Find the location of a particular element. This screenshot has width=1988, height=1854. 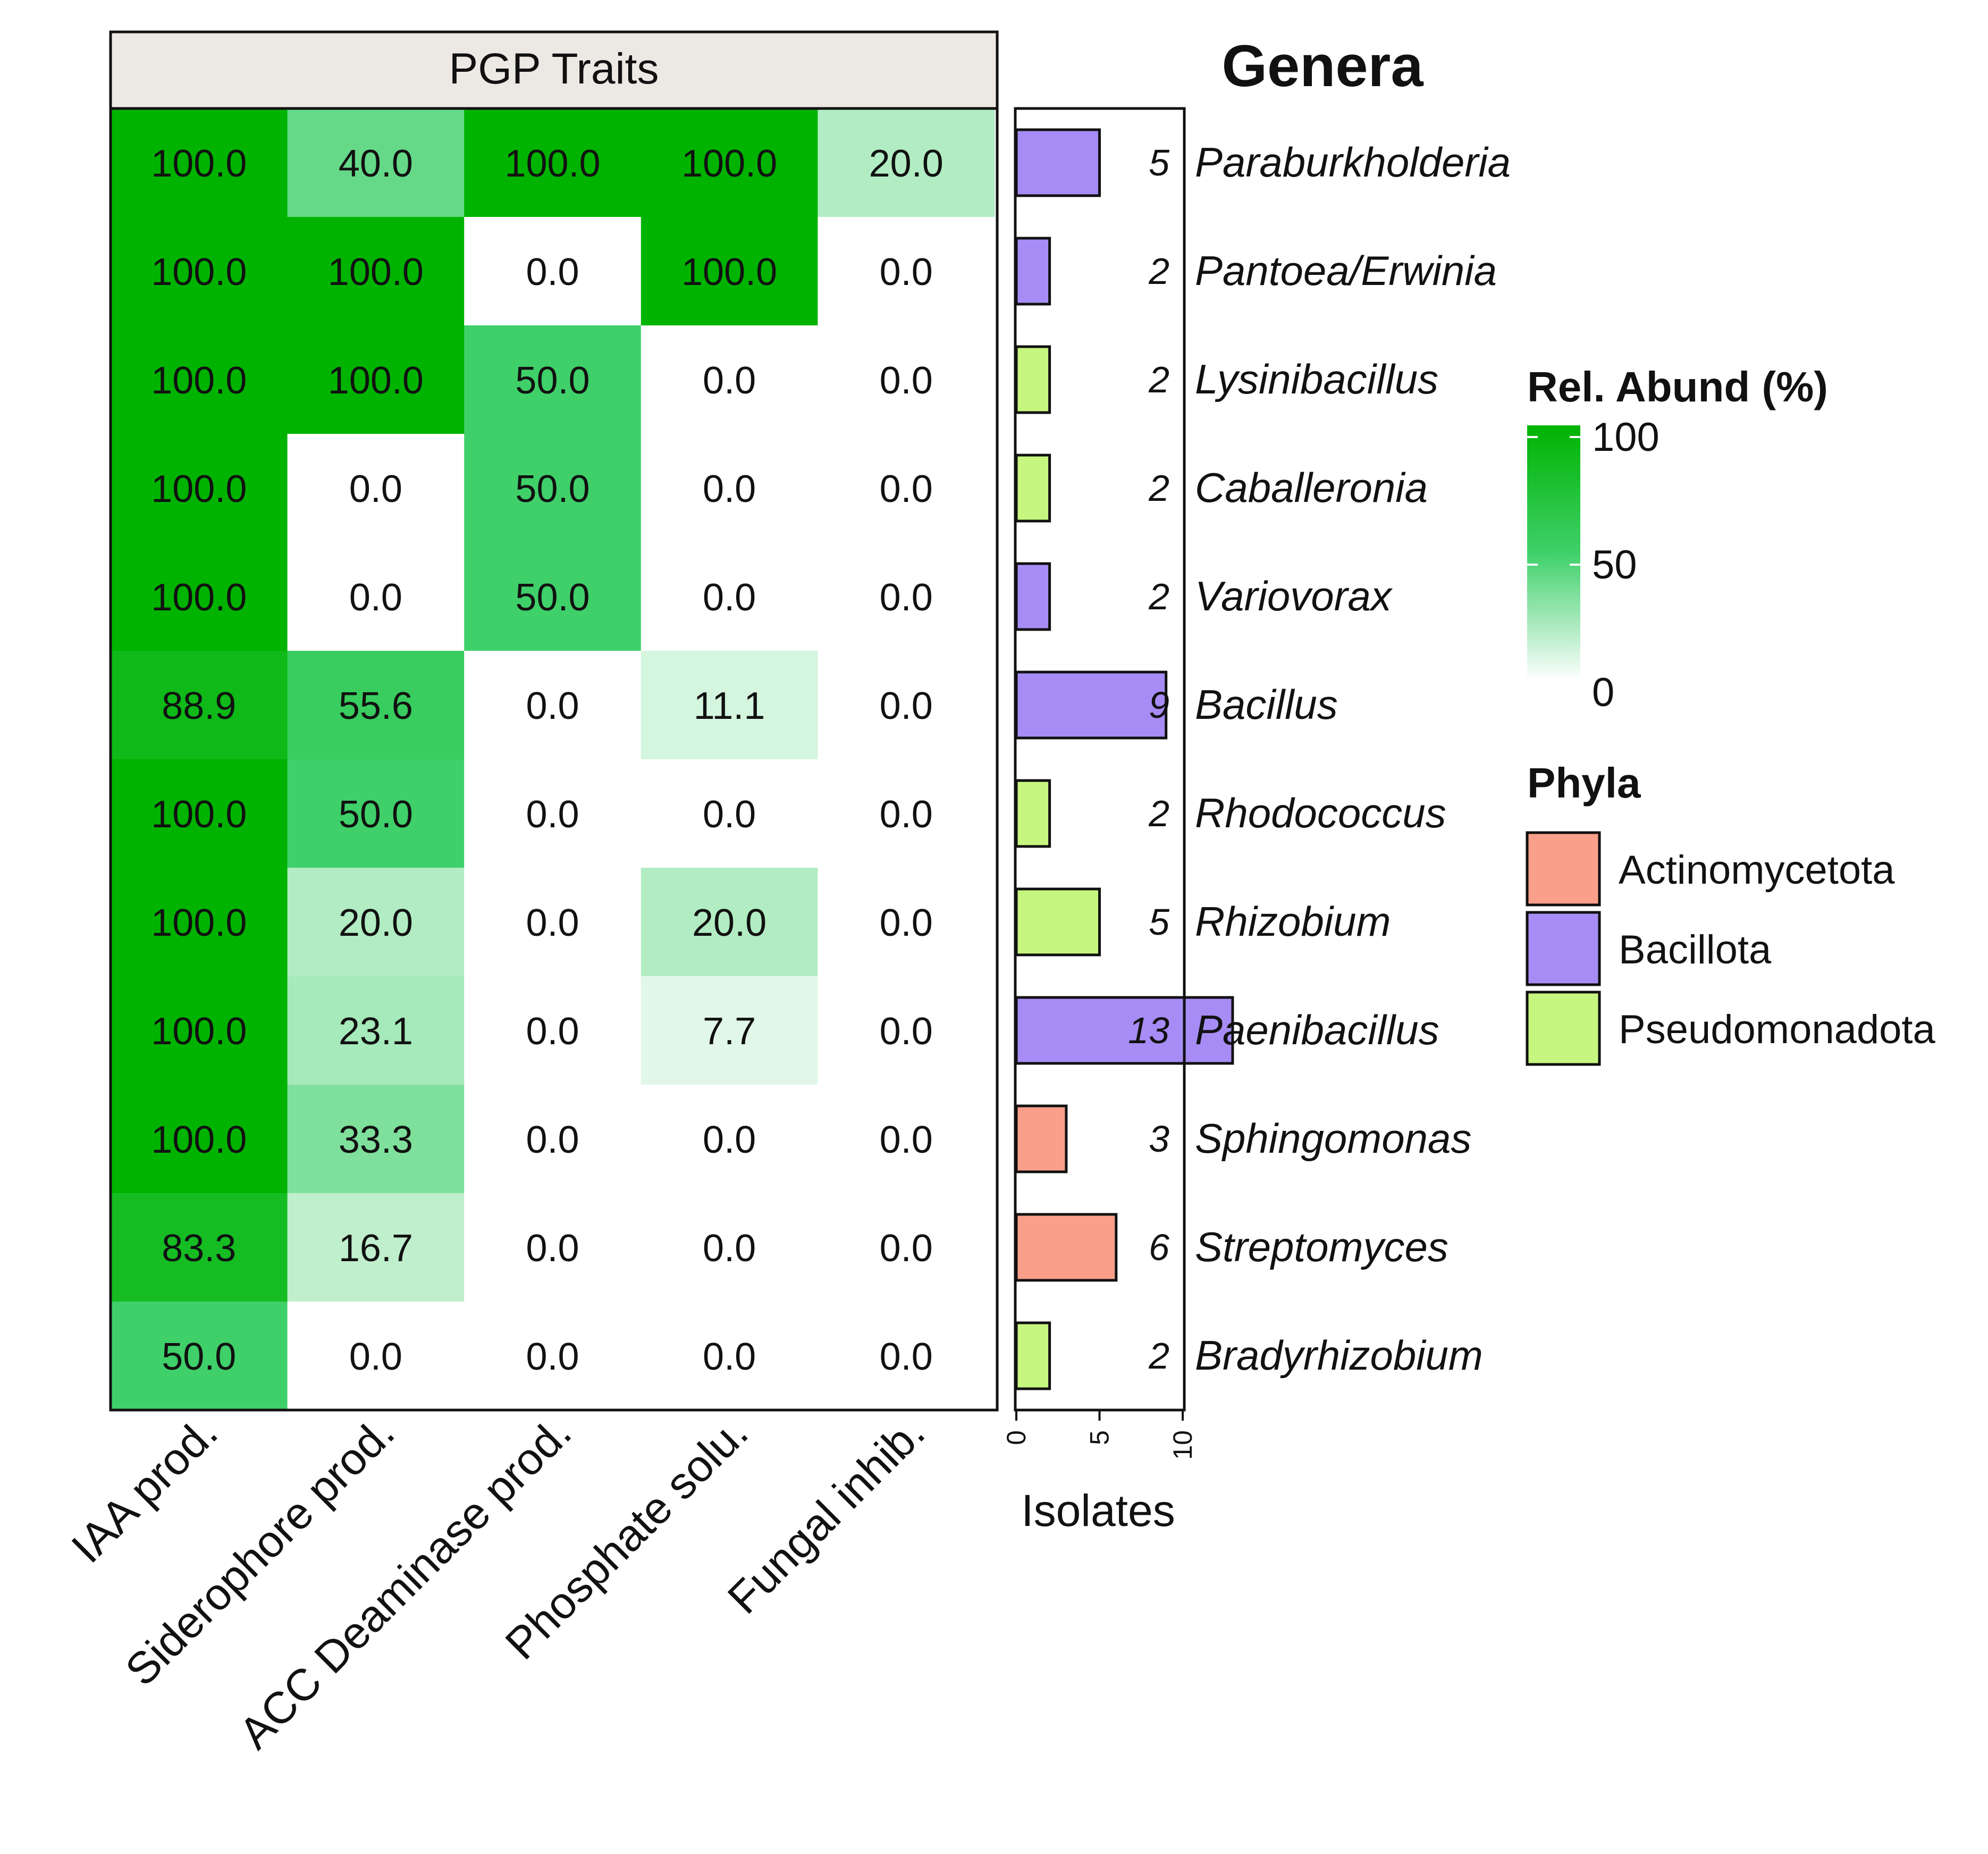

color-legend-title: Rel. Abund (%) is located at coordinates (1677, 387).